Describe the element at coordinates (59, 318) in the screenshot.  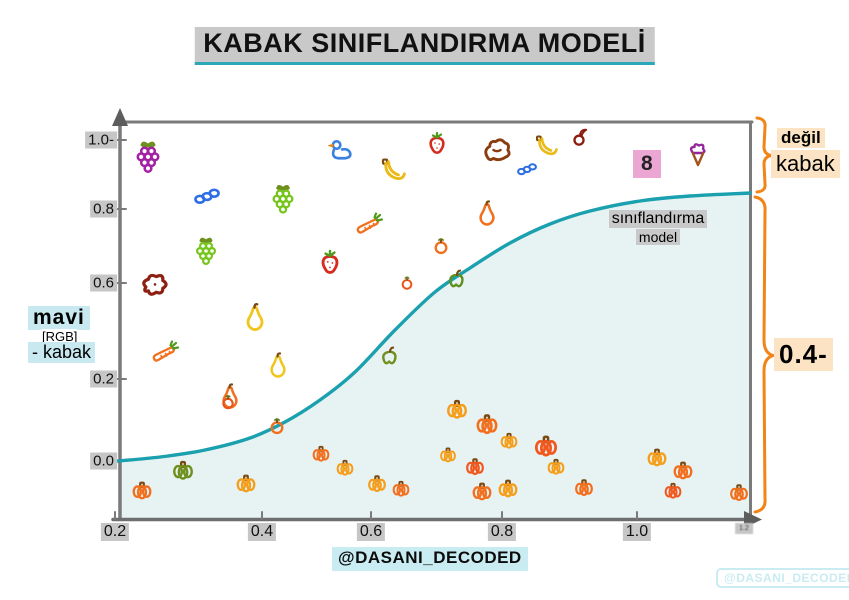
I see `y-axis-label-mavi: mavi` at that location.